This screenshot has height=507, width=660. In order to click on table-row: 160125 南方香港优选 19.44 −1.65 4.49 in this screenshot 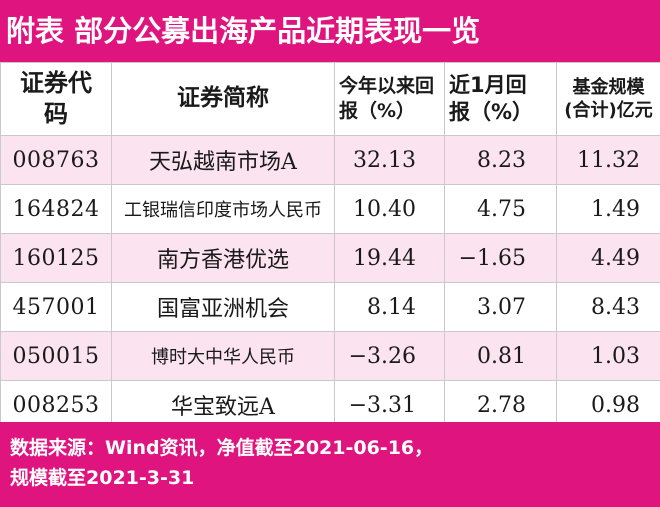, I will do `click(330, 258)`.